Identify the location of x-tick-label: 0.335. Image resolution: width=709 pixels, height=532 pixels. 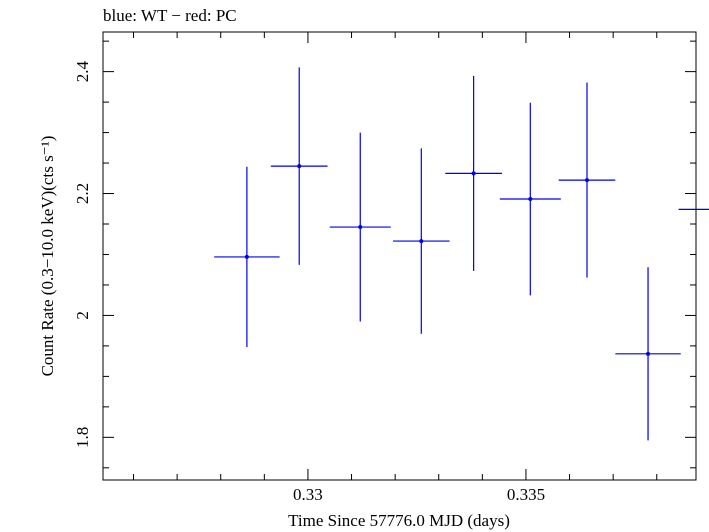
(526, 494).